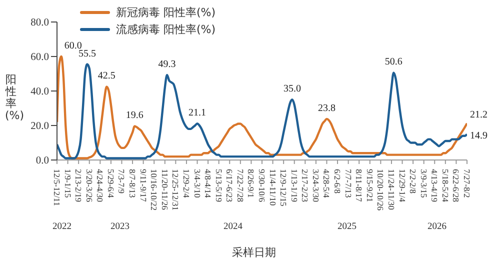 The width and height of the screenshot is (500, 268). What do you see at coordinates (305, 185) in the screenshot?
I see `x-tick-label: 2/17-2/23` at bounding box center [305, 185].